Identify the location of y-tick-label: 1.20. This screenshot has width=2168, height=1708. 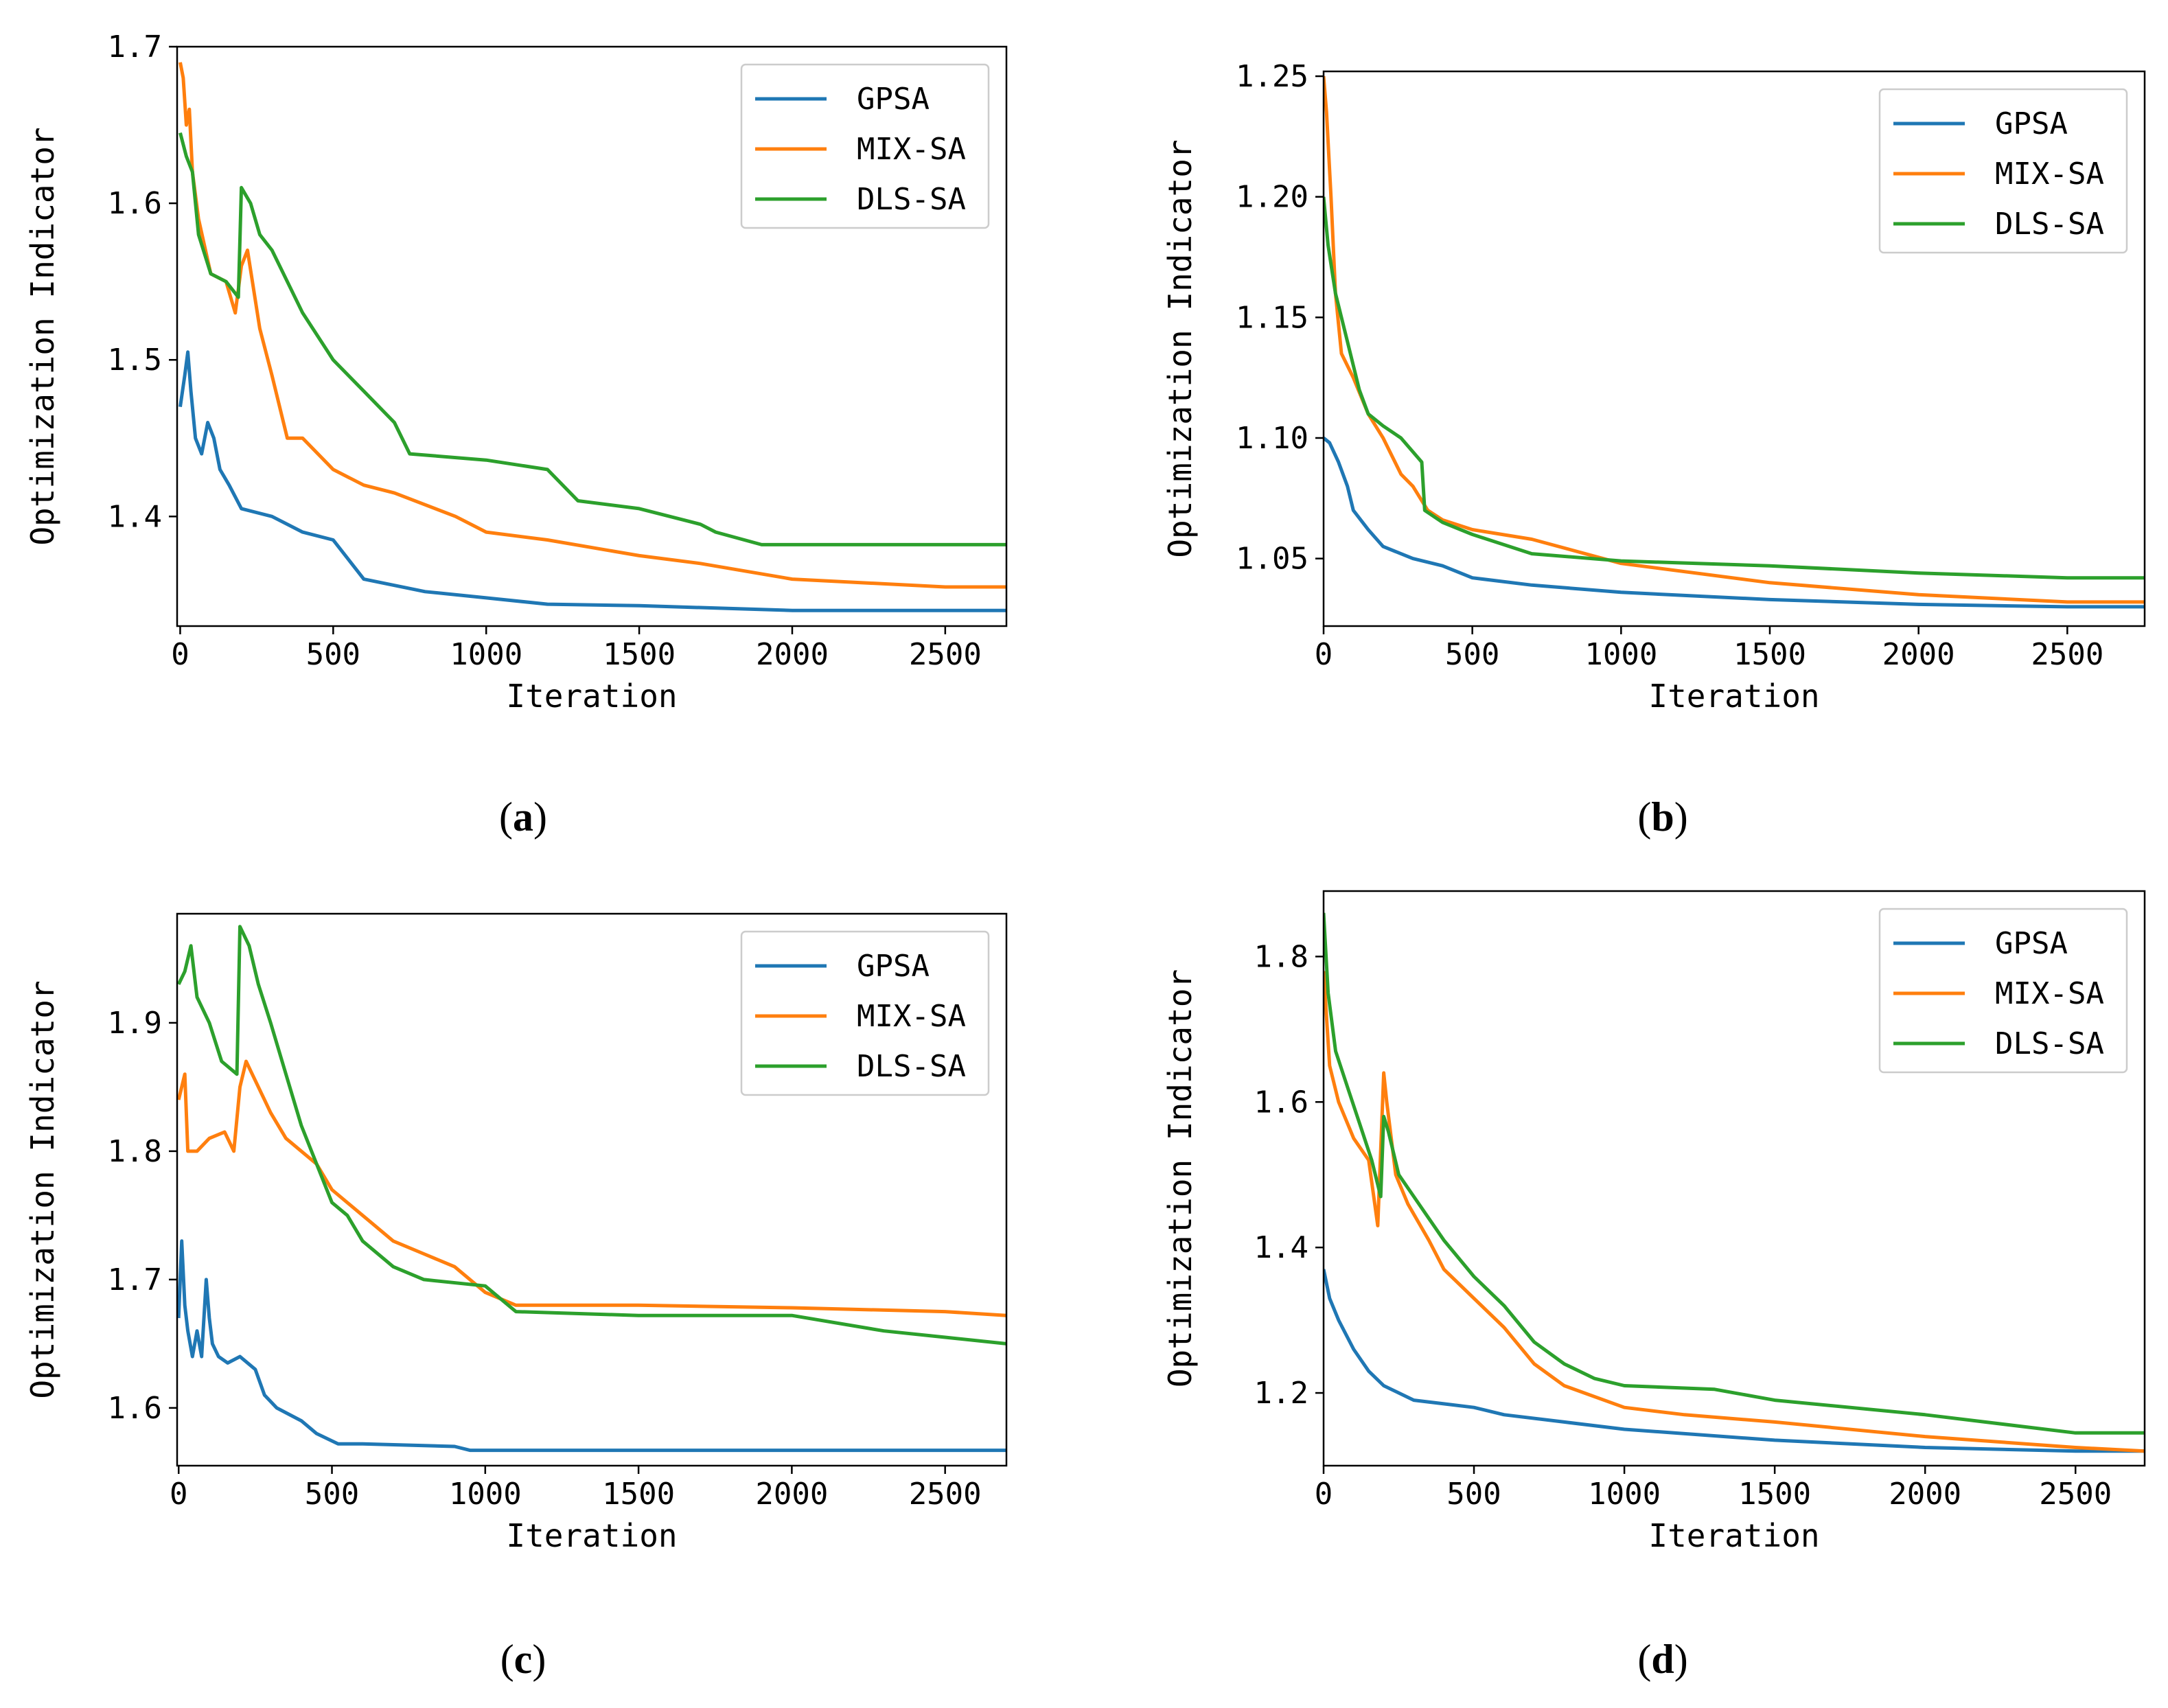
(1272, 198).